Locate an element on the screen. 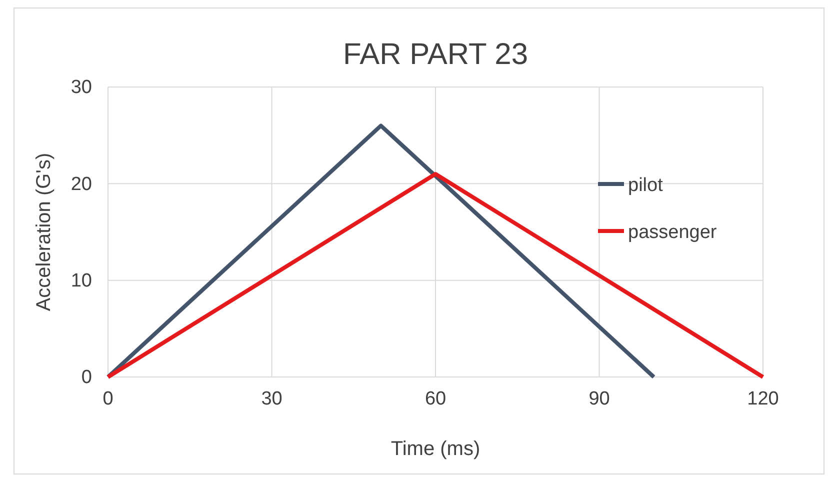 This screenshot has width=834, height=485. x-axis-title: Time (ms) is located at coordinates (435, 449).